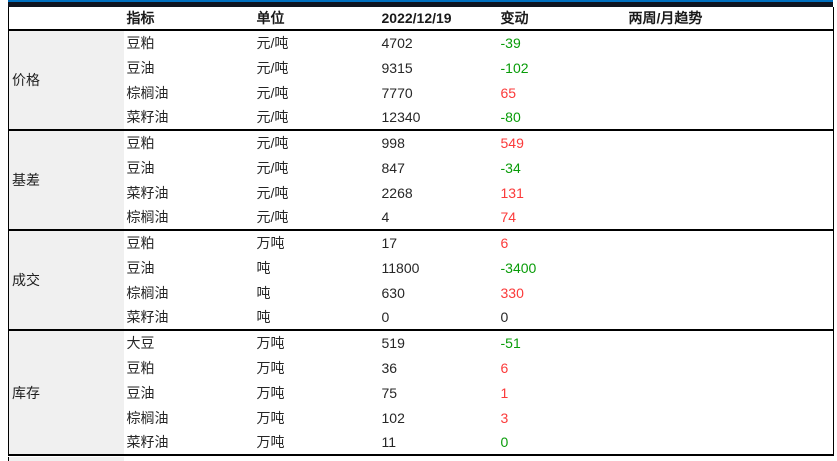 This screenshot has height=461, width=837. What do you see at coordinates (504, 417) in the screenshot?
I see `change-cell: 3` at bounding box center [504, 417].